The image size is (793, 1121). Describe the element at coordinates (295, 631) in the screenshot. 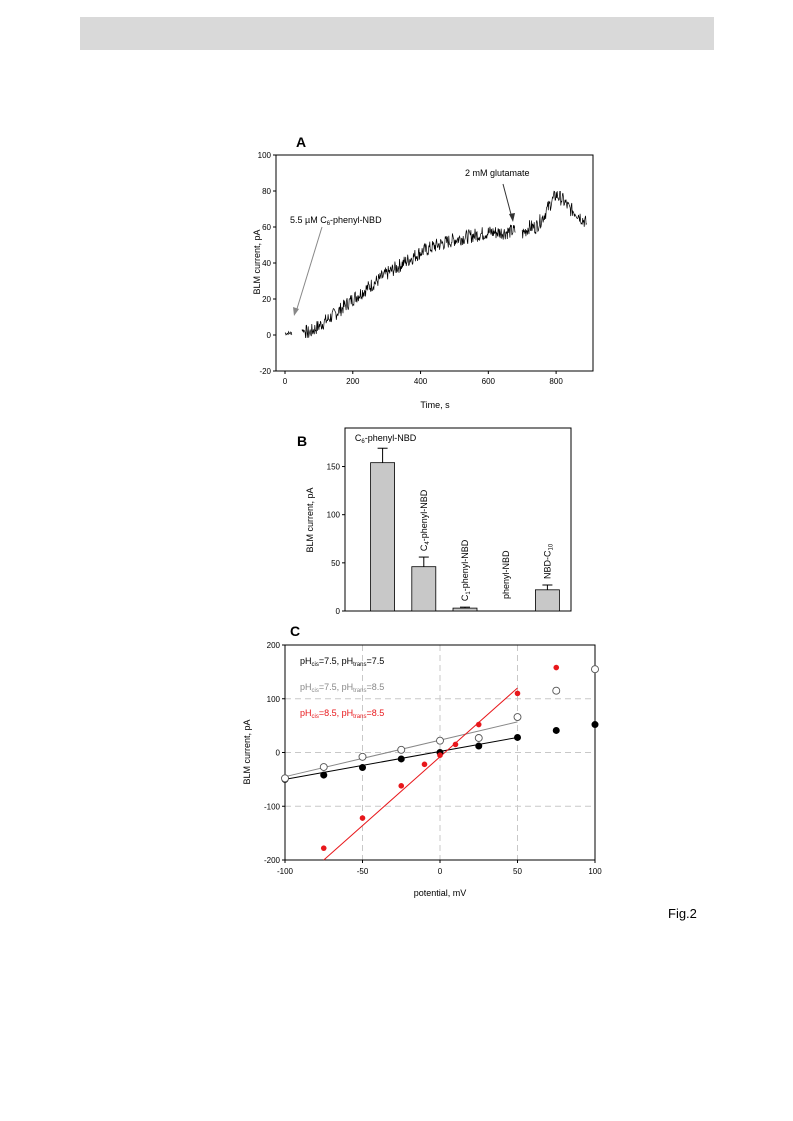

I see `panel-c-letter: C` at that location.